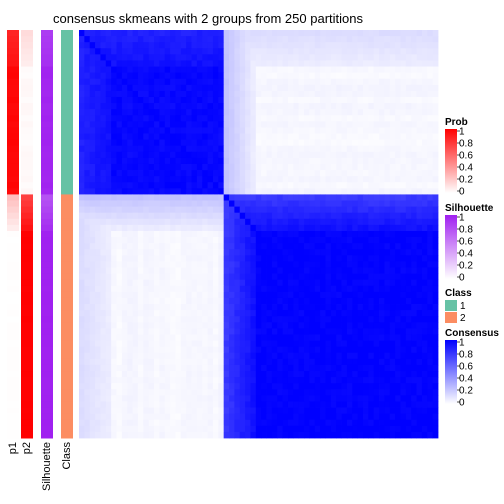 The image size is (504, 504). Describe the element at coordinates (466, 230) in the screenshot. I see `legend-tick-label: 0.8` at that location.